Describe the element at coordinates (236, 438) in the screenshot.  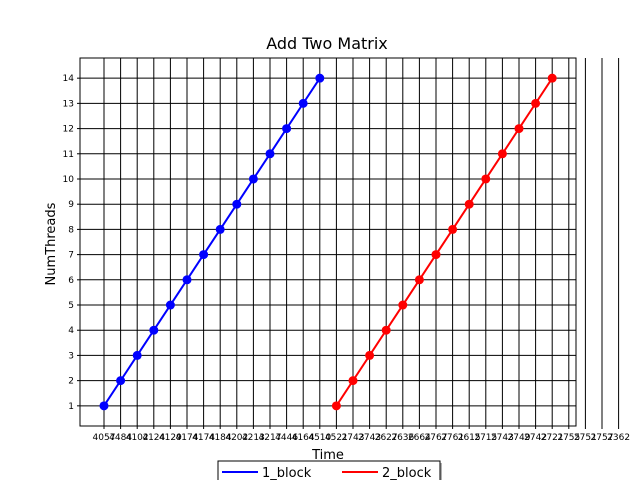
I see `x-tick-label: 4202` at that location.